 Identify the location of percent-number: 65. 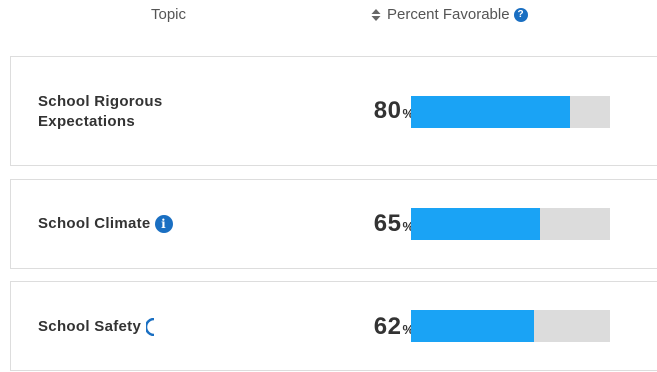
(387, 223).